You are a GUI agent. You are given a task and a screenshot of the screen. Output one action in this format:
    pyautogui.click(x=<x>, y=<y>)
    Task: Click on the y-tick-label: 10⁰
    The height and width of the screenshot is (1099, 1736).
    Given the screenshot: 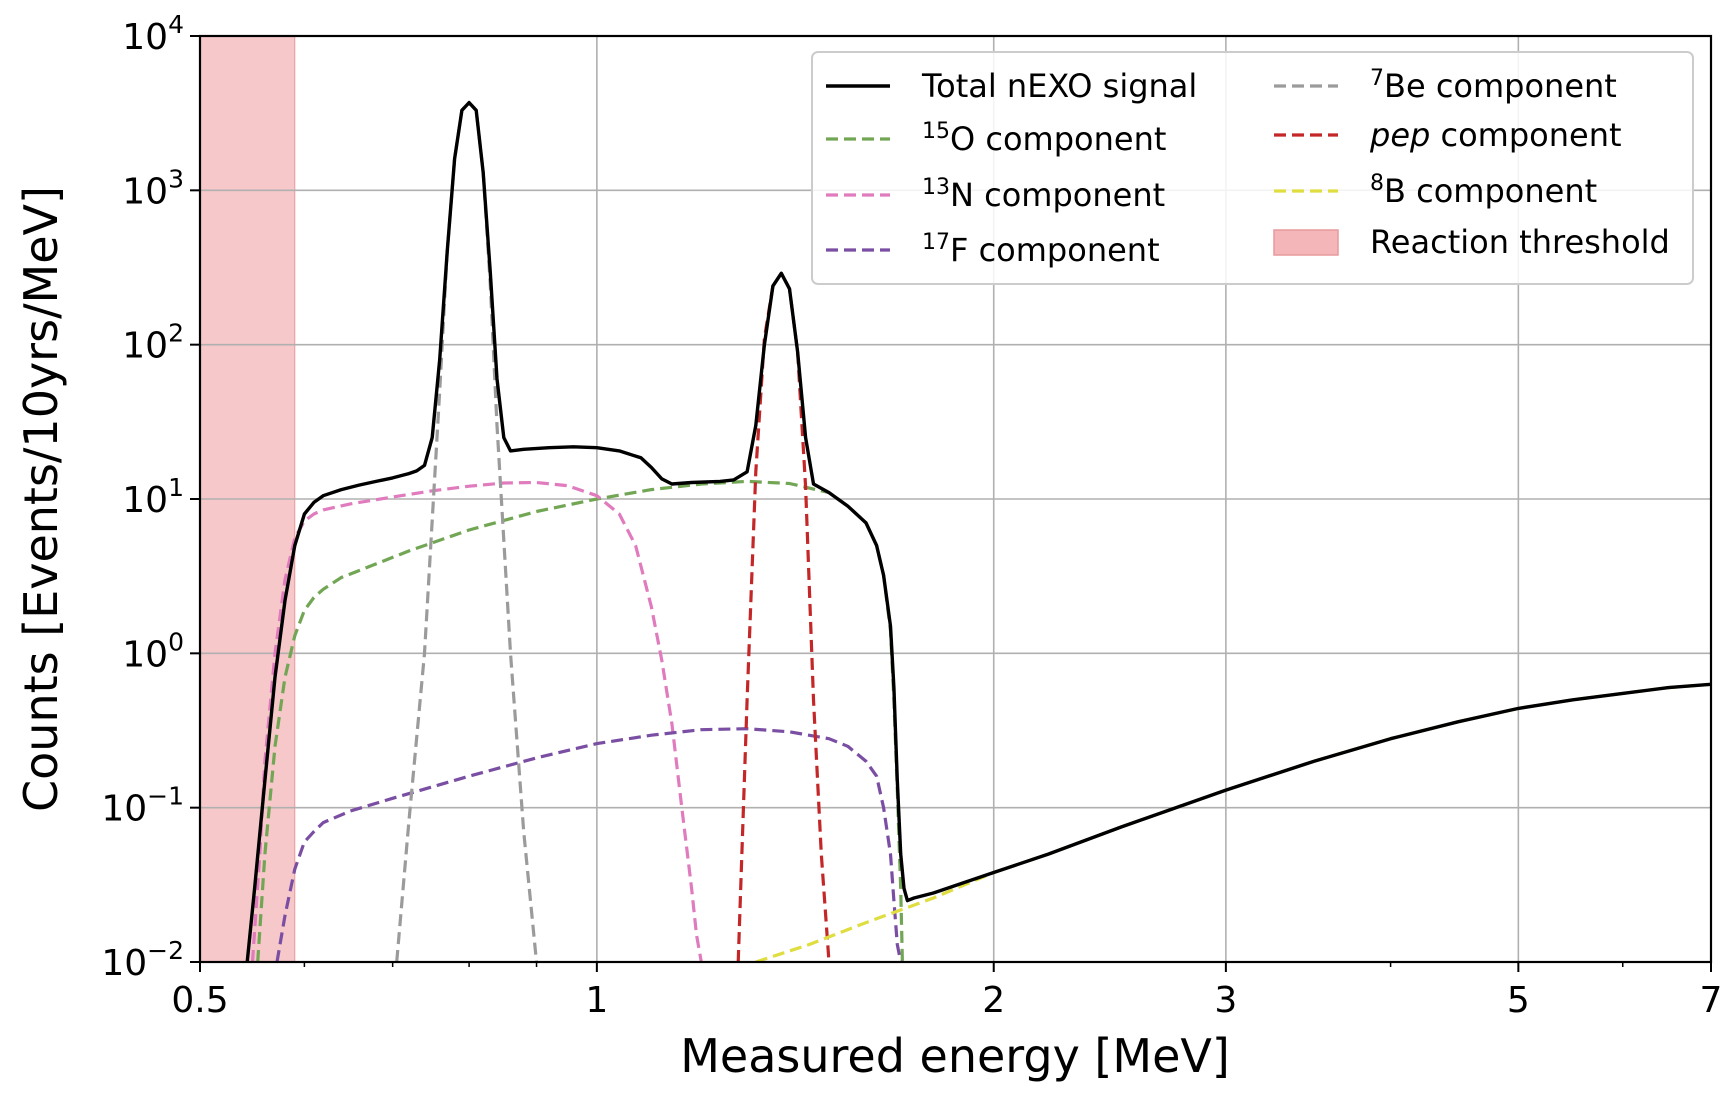 What is the action you would take?
    pyautogui.click(x=153, y=651)
    